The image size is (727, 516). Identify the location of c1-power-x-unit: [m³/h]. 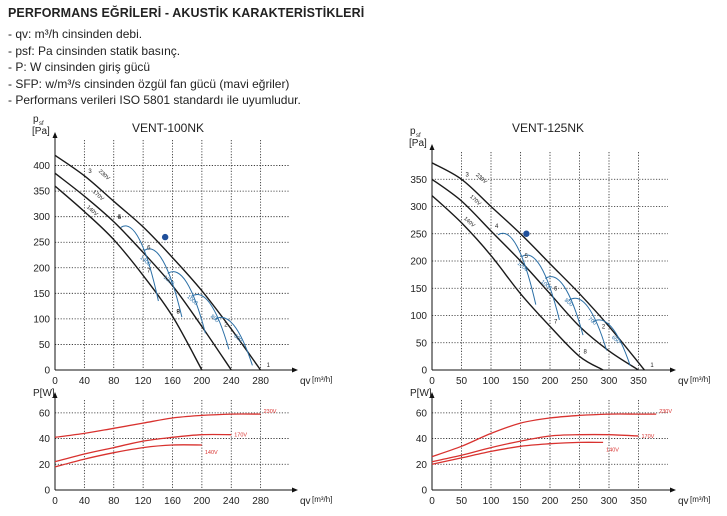
(322, 499).